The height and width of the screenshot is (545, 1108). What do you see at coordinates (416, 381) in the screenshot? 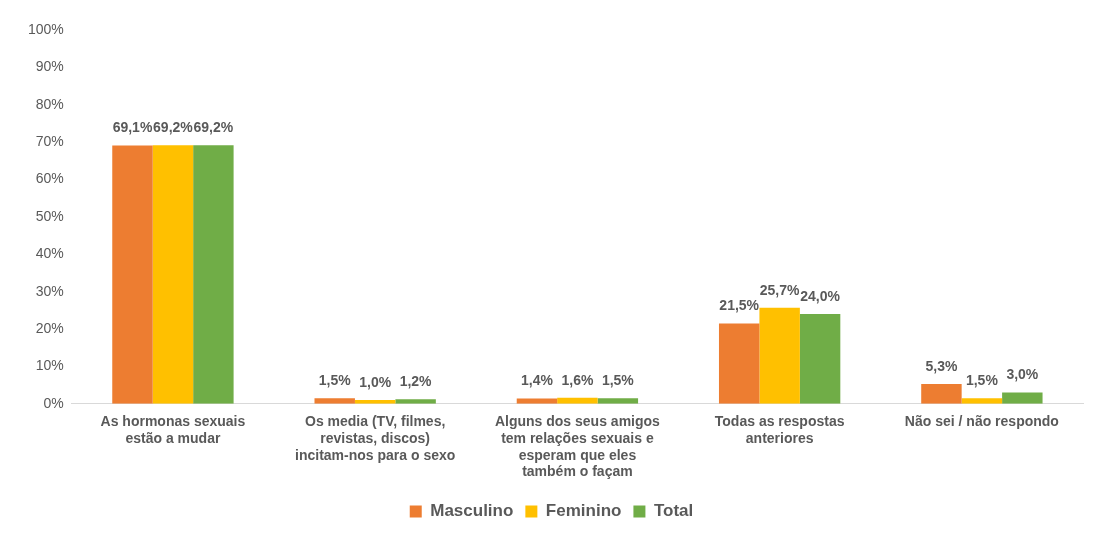
I see `data-label: 1,2%` at bounding box center [416, 381].